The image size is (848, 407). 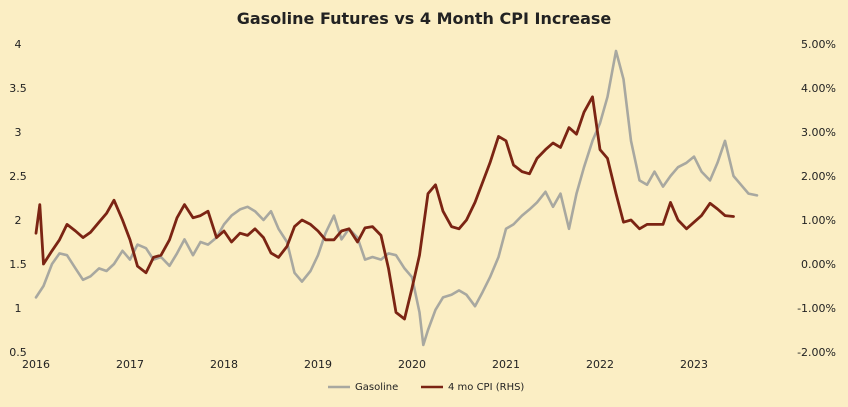 What do you see at coordinates (130, 364) in the screenshot?
I see `x-tick-label: 2017` at bounding box center [130, 364].